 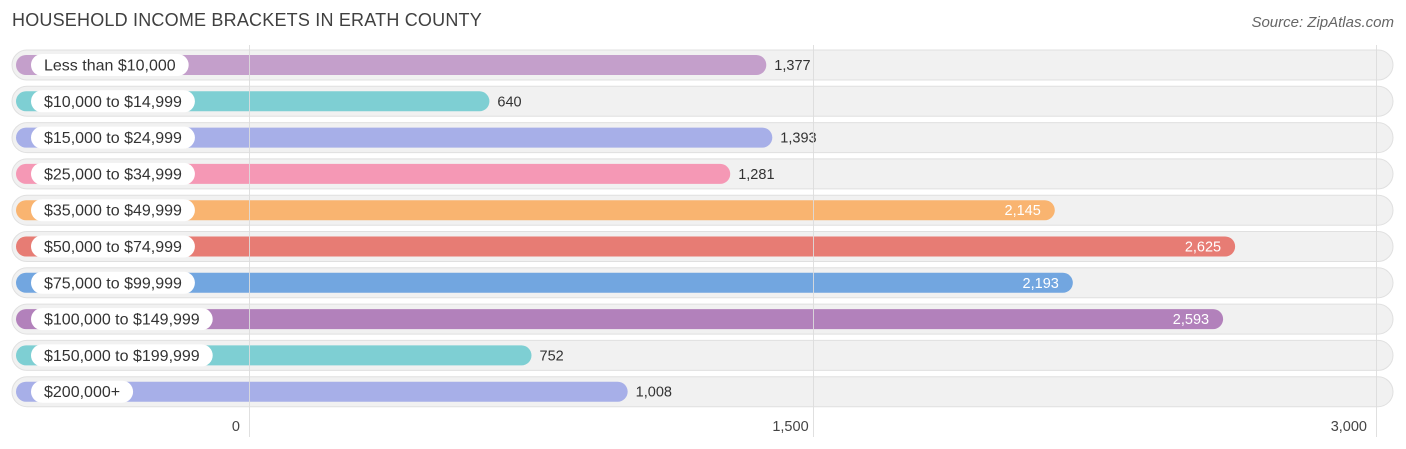 I want to click on category-label: $200,000+, so click(x=82, y=392).